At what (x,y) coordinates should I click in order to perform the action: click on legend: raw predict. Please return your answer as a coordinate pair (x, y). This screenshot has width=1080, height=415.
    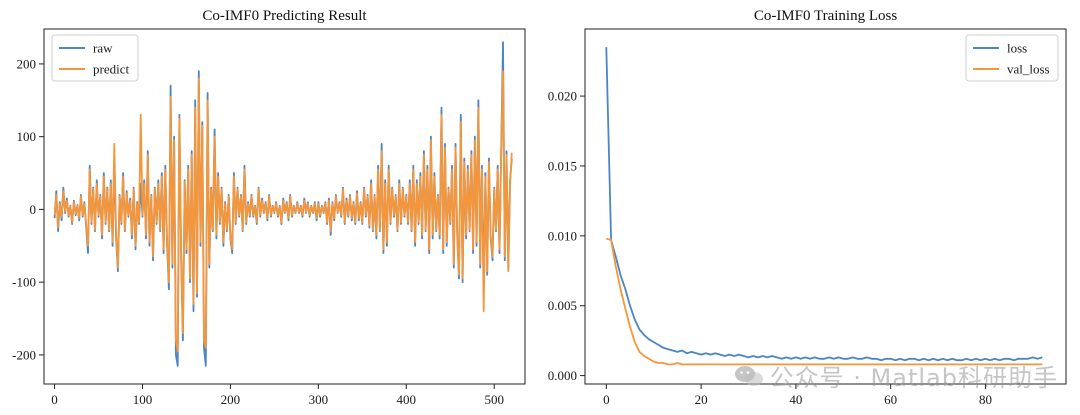
    Looking at the image, I should click on (95, 58).